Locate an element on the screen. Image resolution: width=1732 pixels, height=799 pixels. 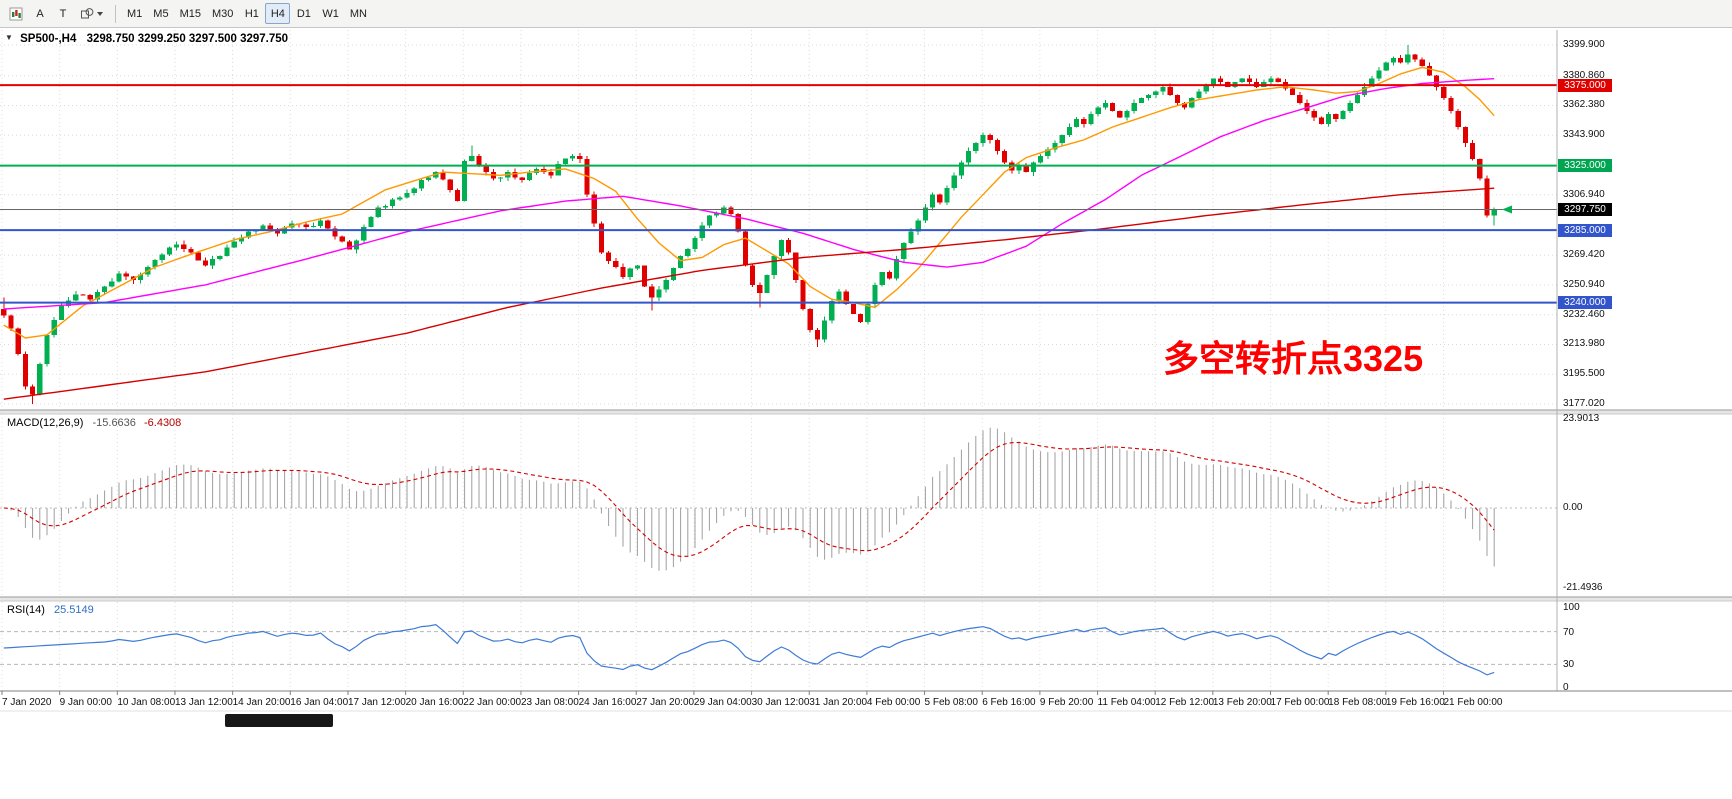
timeframe-H4: H4 is located at coordinates (278, 13).